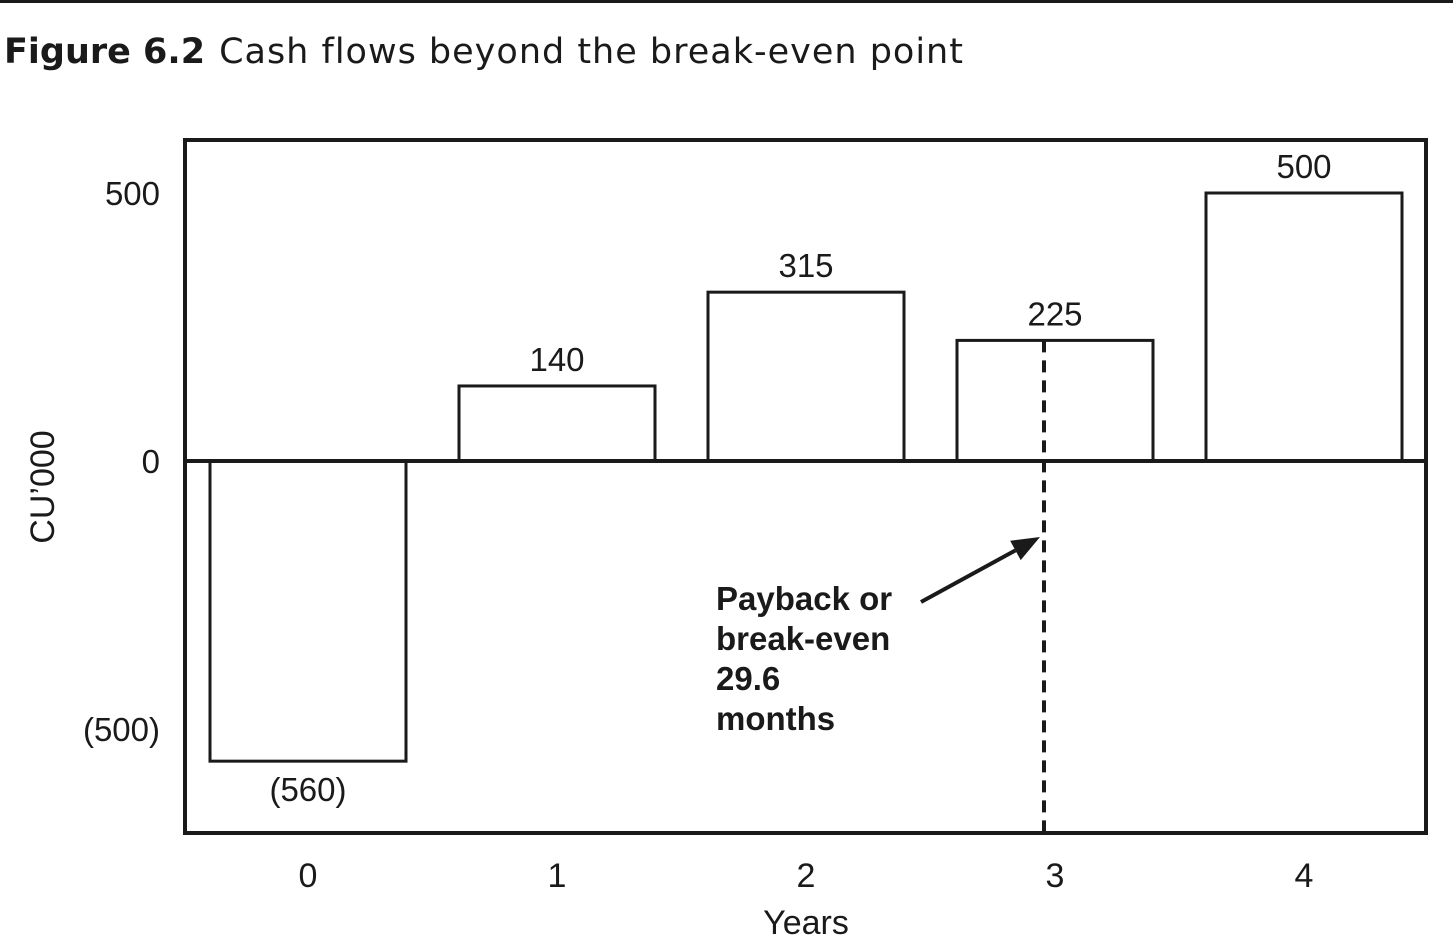  What do you see at coordinates (803, 638) in the screenshot?
I see `payback-annotation-line-2: break-even` at bounding box center [803, 638].